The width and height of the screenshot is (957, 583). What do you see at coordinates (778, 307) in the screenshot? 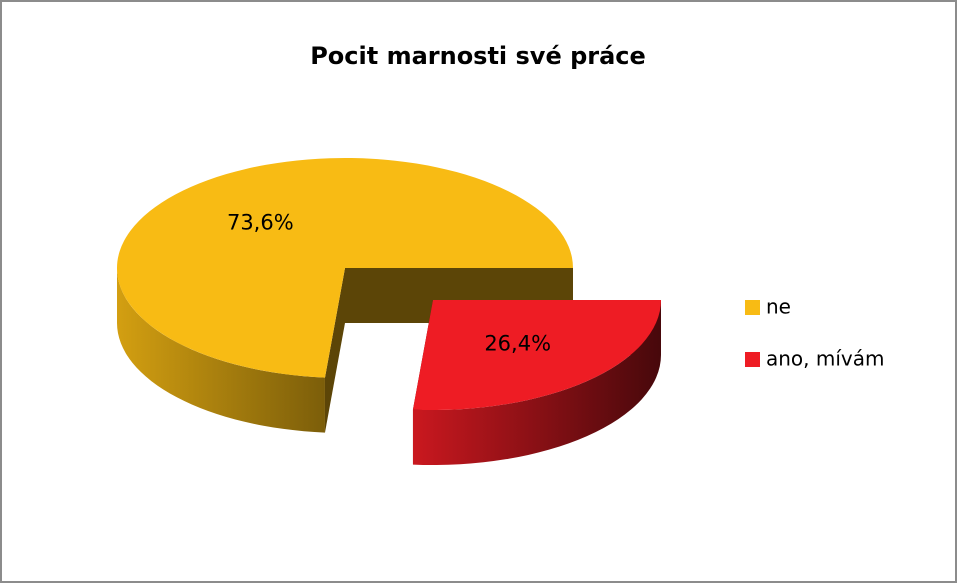
I see `legend-label: ne` at bounding box center [778, 307].